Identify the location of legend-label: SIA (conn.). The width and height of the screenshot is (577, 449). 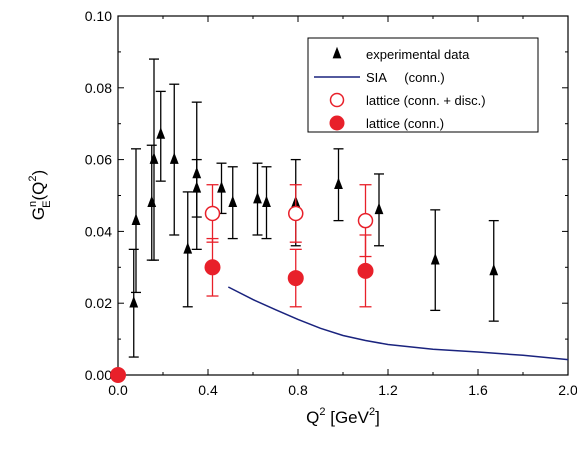
(405, 77).